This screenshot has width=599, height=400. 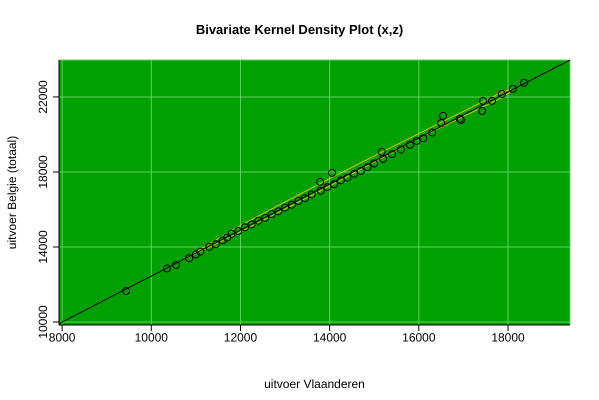 I want to click on x-tick-label: 12000, so click(x=241, y=337).